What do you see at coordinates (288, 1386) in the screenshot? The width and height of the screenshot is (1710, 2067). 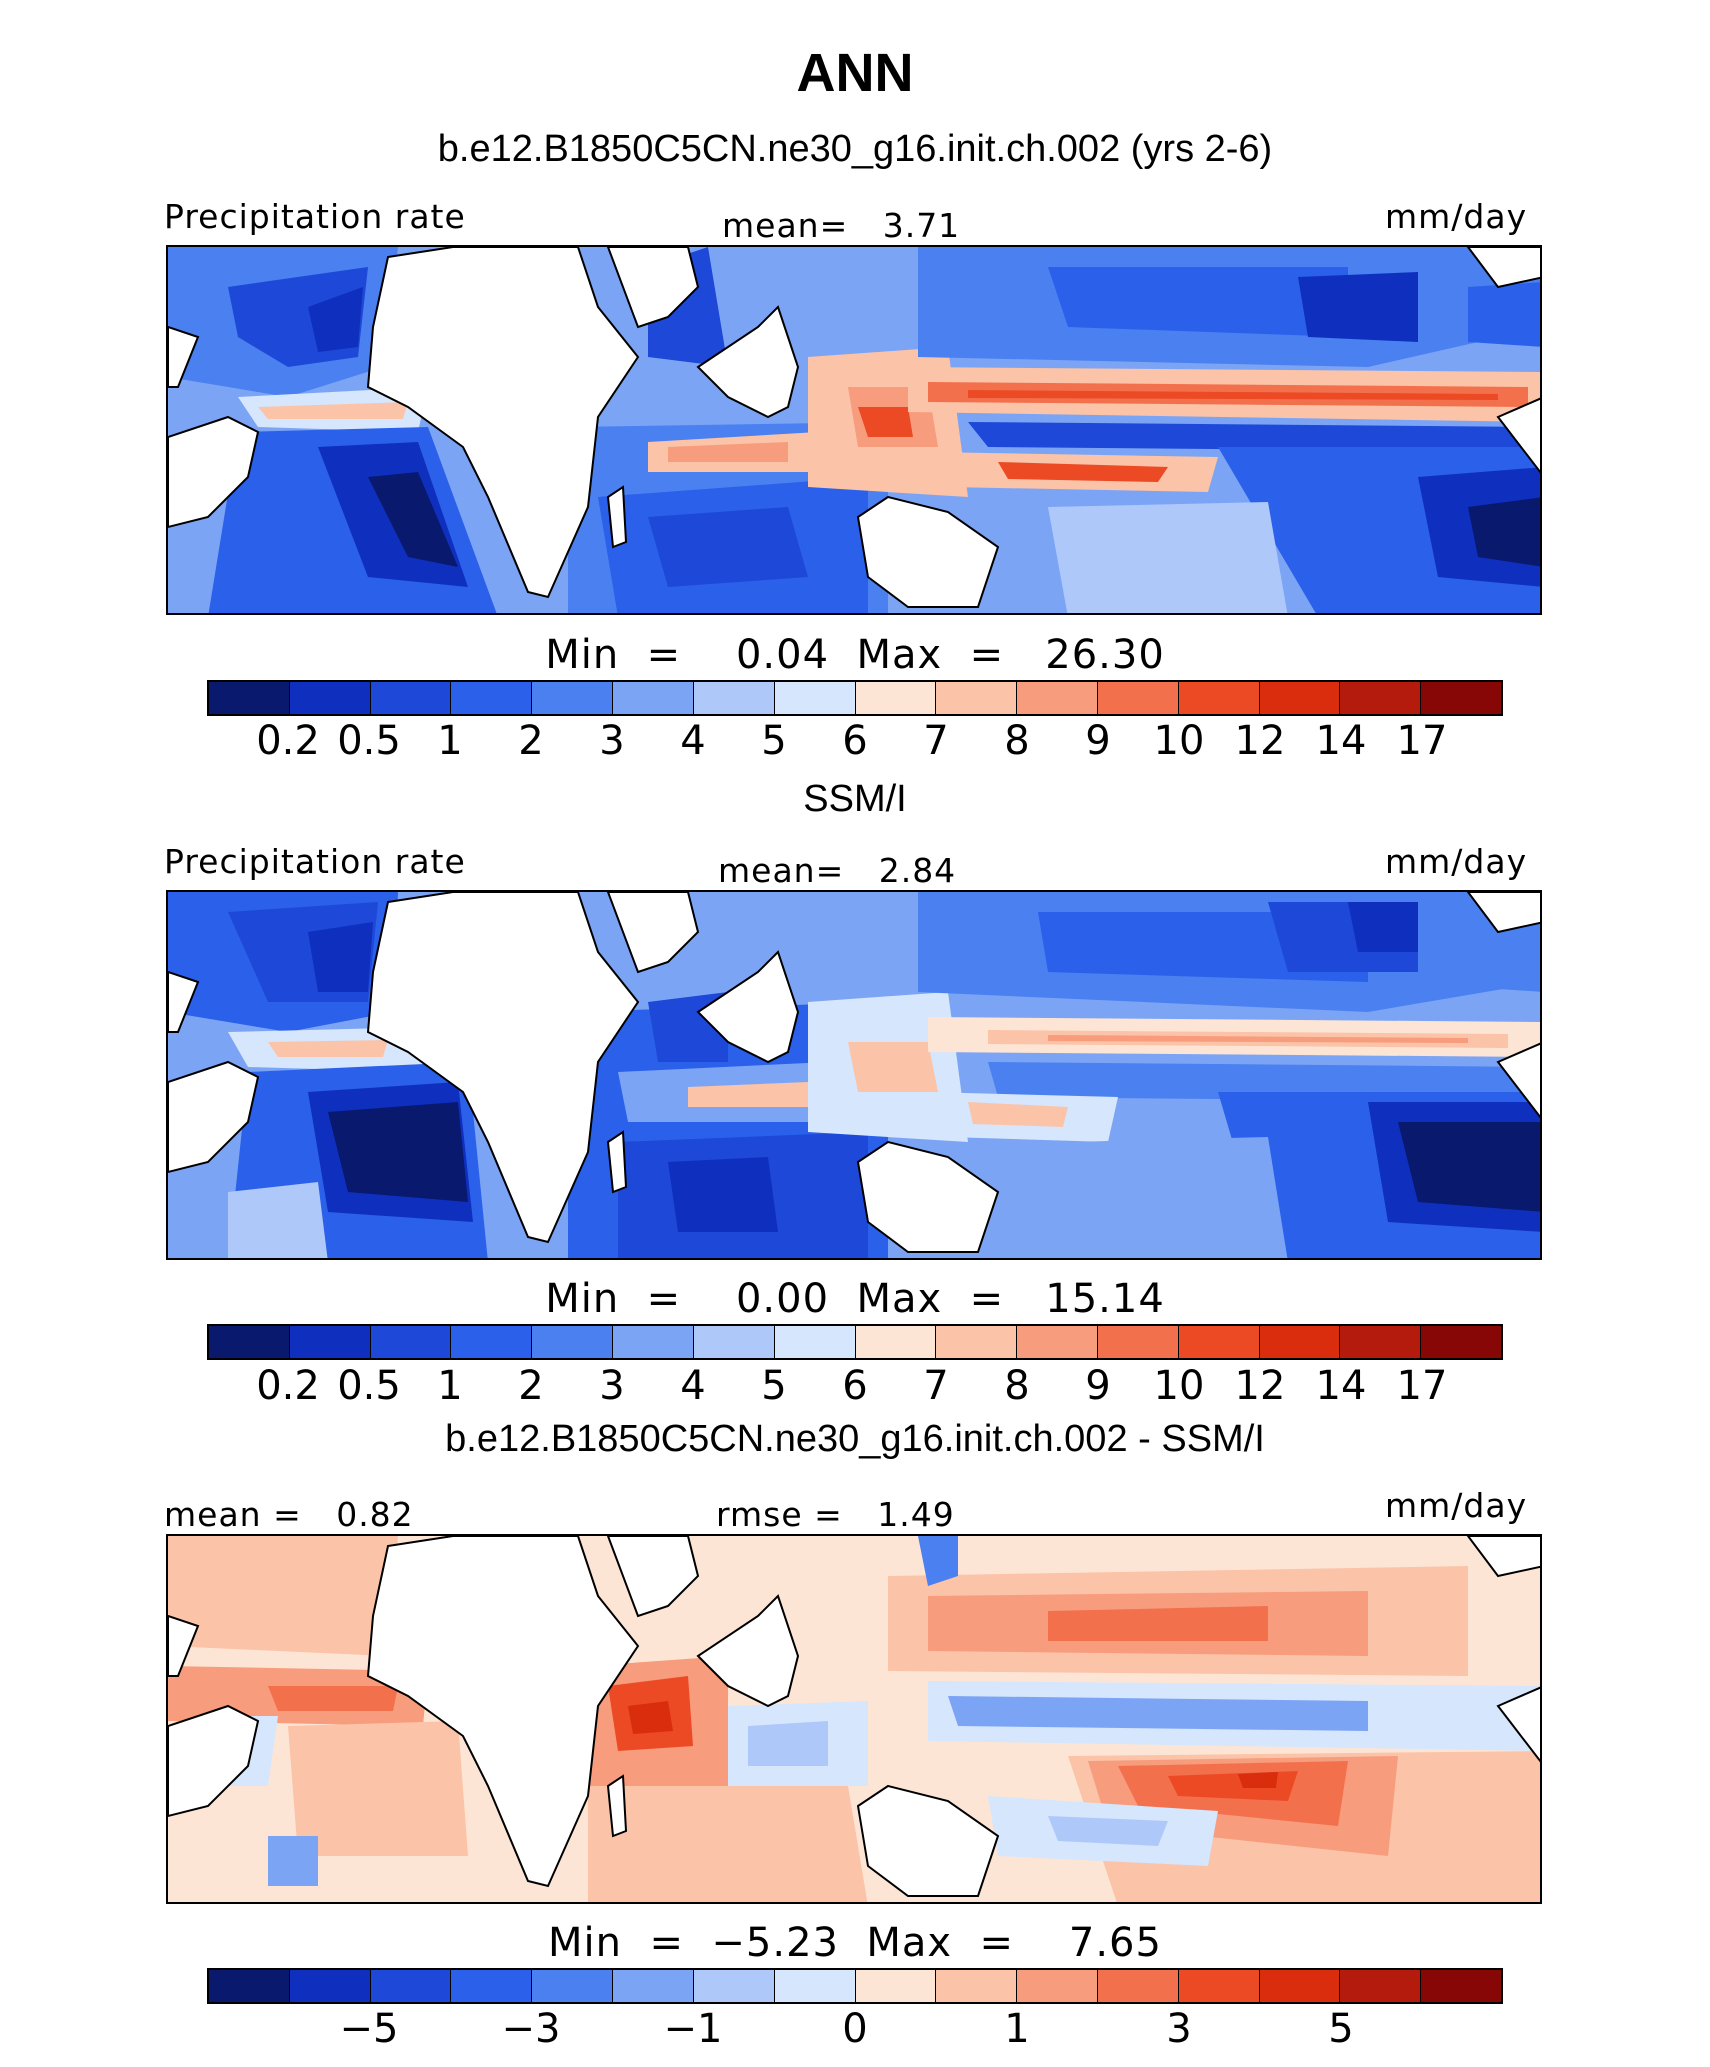 I see `colorbar-tick-label: 0.2` at bounding box center [288, 1386].